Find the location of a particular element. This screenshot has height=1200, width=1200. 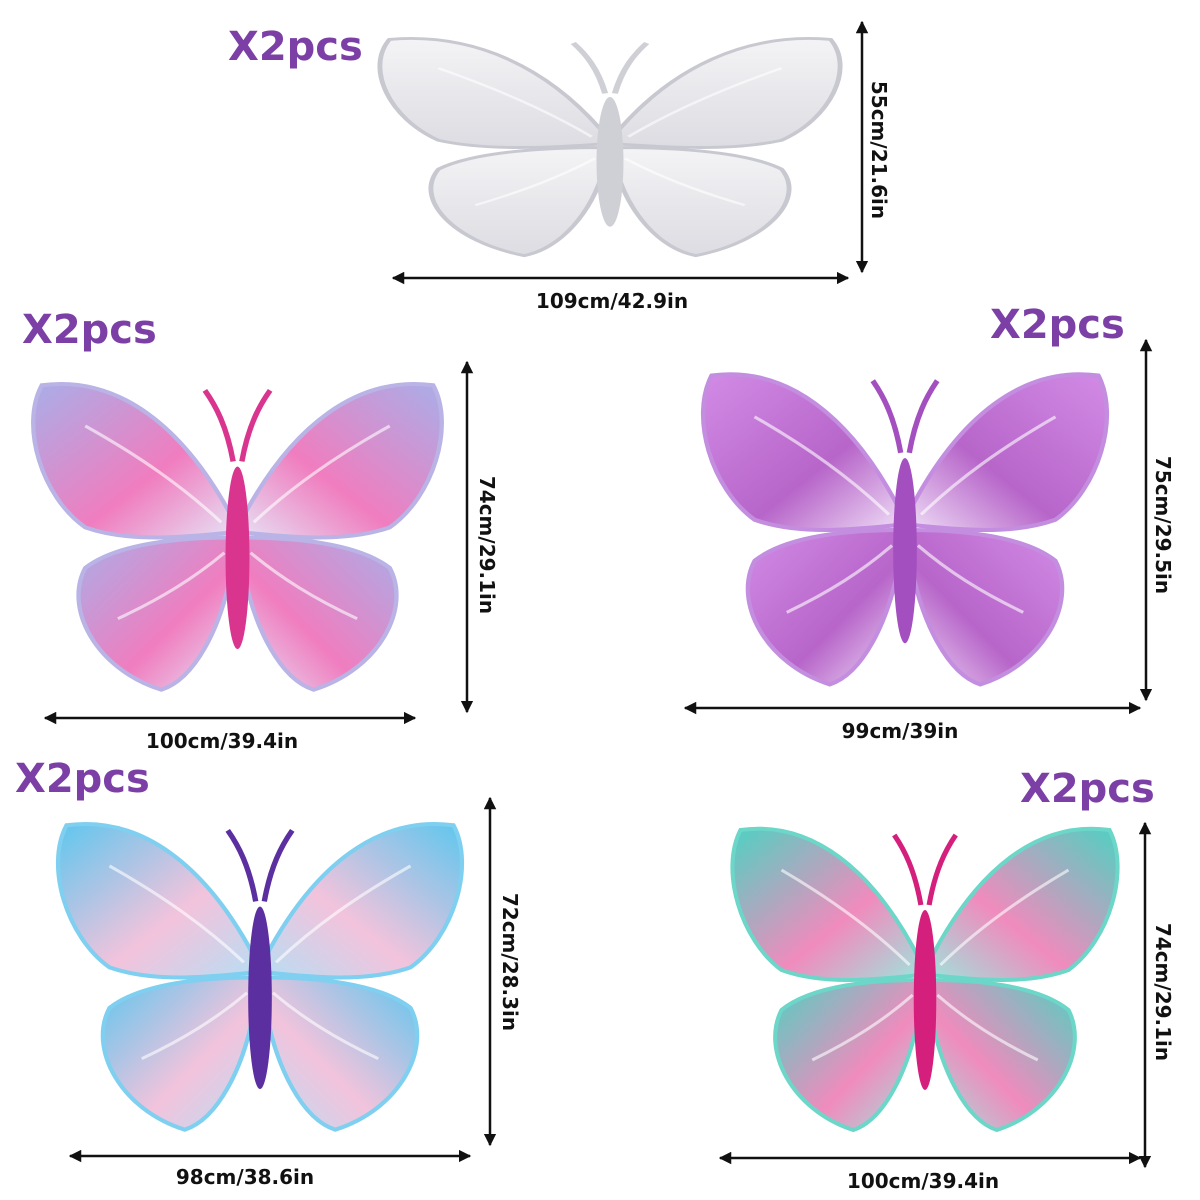

width-label: 109cm/42.9in is located at coordinates (612, 301).